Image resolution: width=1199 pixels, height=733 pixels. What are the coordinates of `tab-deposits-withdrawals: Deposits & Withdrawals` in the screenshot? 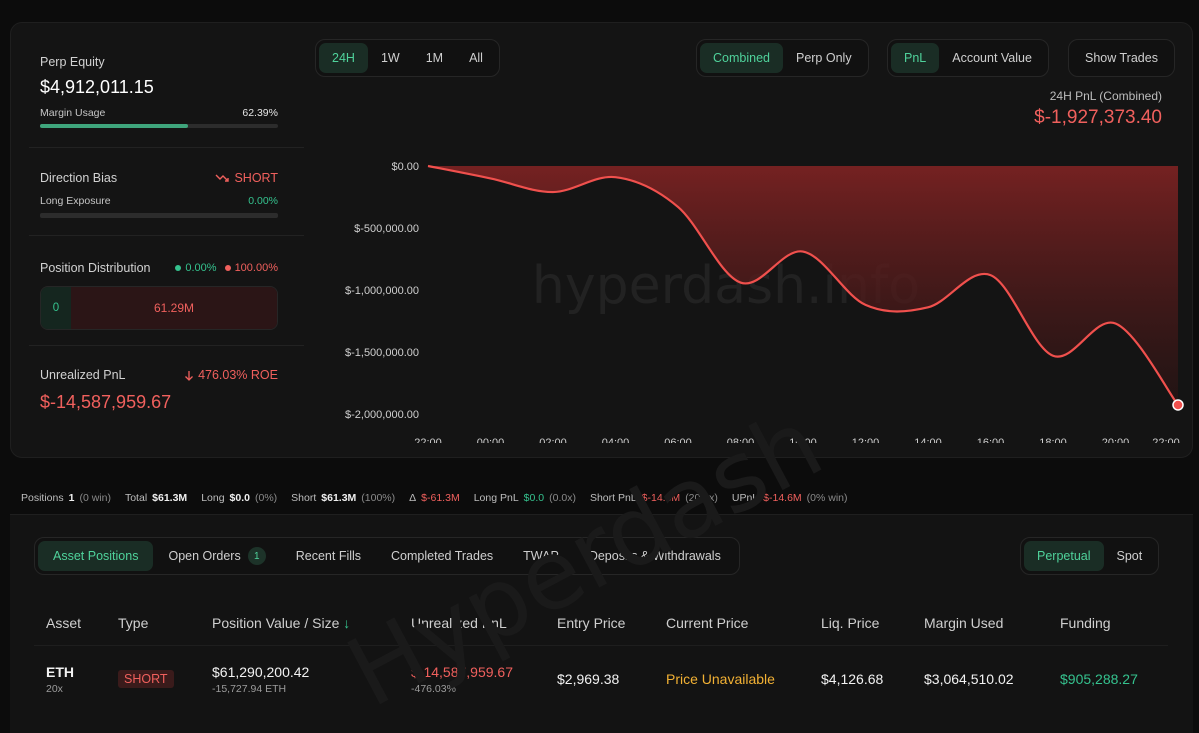 It's located at (654, 556).